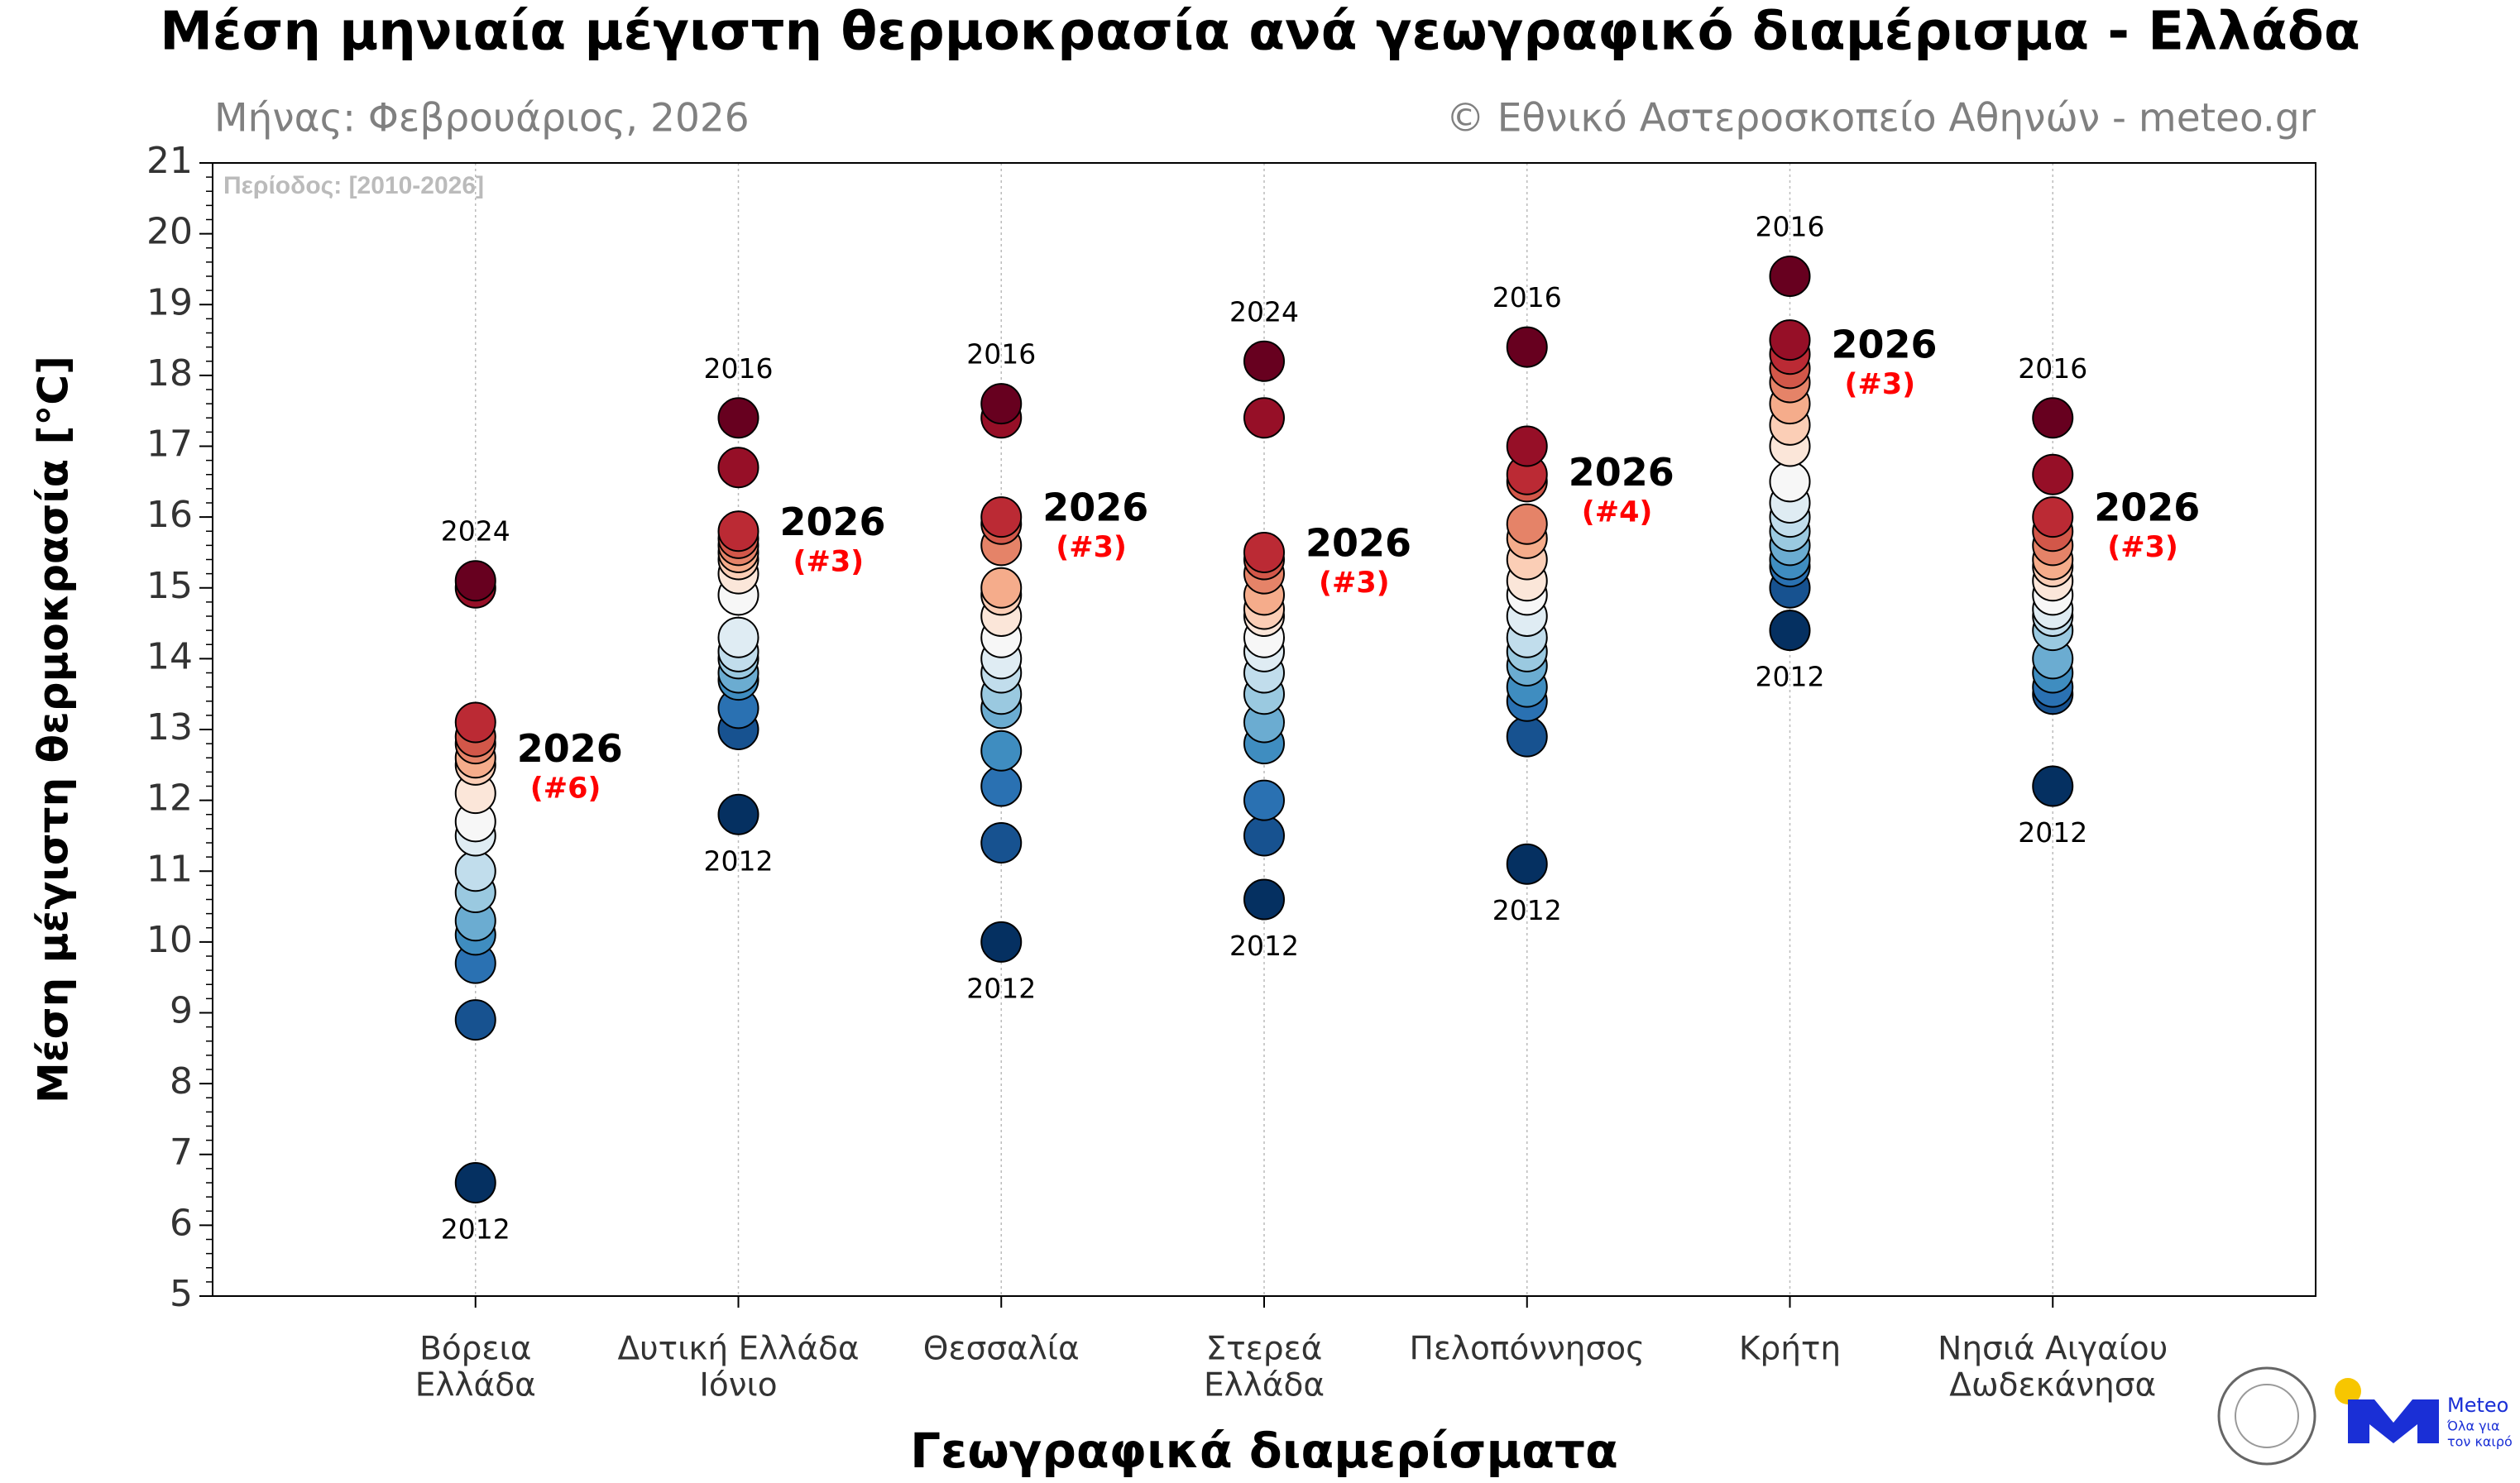 This screenshot has width=2520, height=1483. What do you see at coordinates (169, 940) in the screenshot?
I see `y-tick-label: 10` at bounding box center [169, 940].